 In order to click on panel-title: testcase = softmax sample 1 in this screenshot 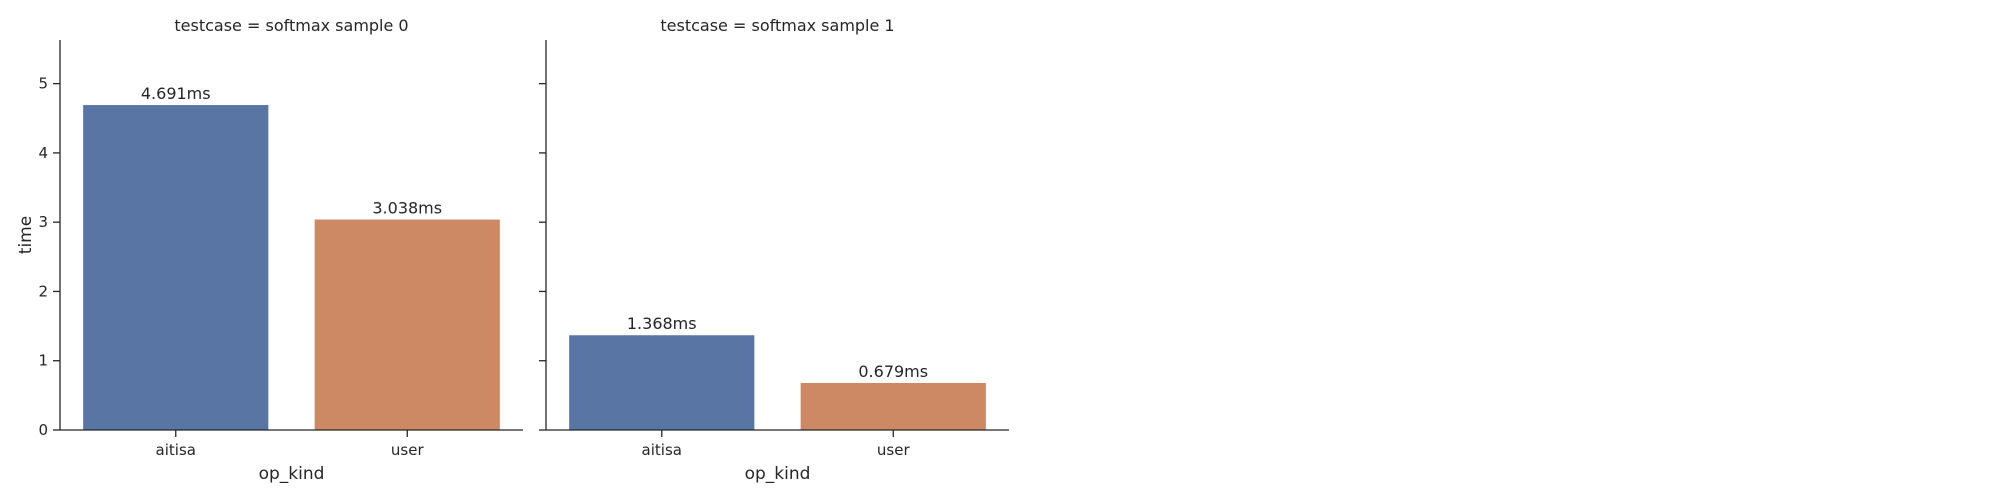, I will do `click(777, 25)`.